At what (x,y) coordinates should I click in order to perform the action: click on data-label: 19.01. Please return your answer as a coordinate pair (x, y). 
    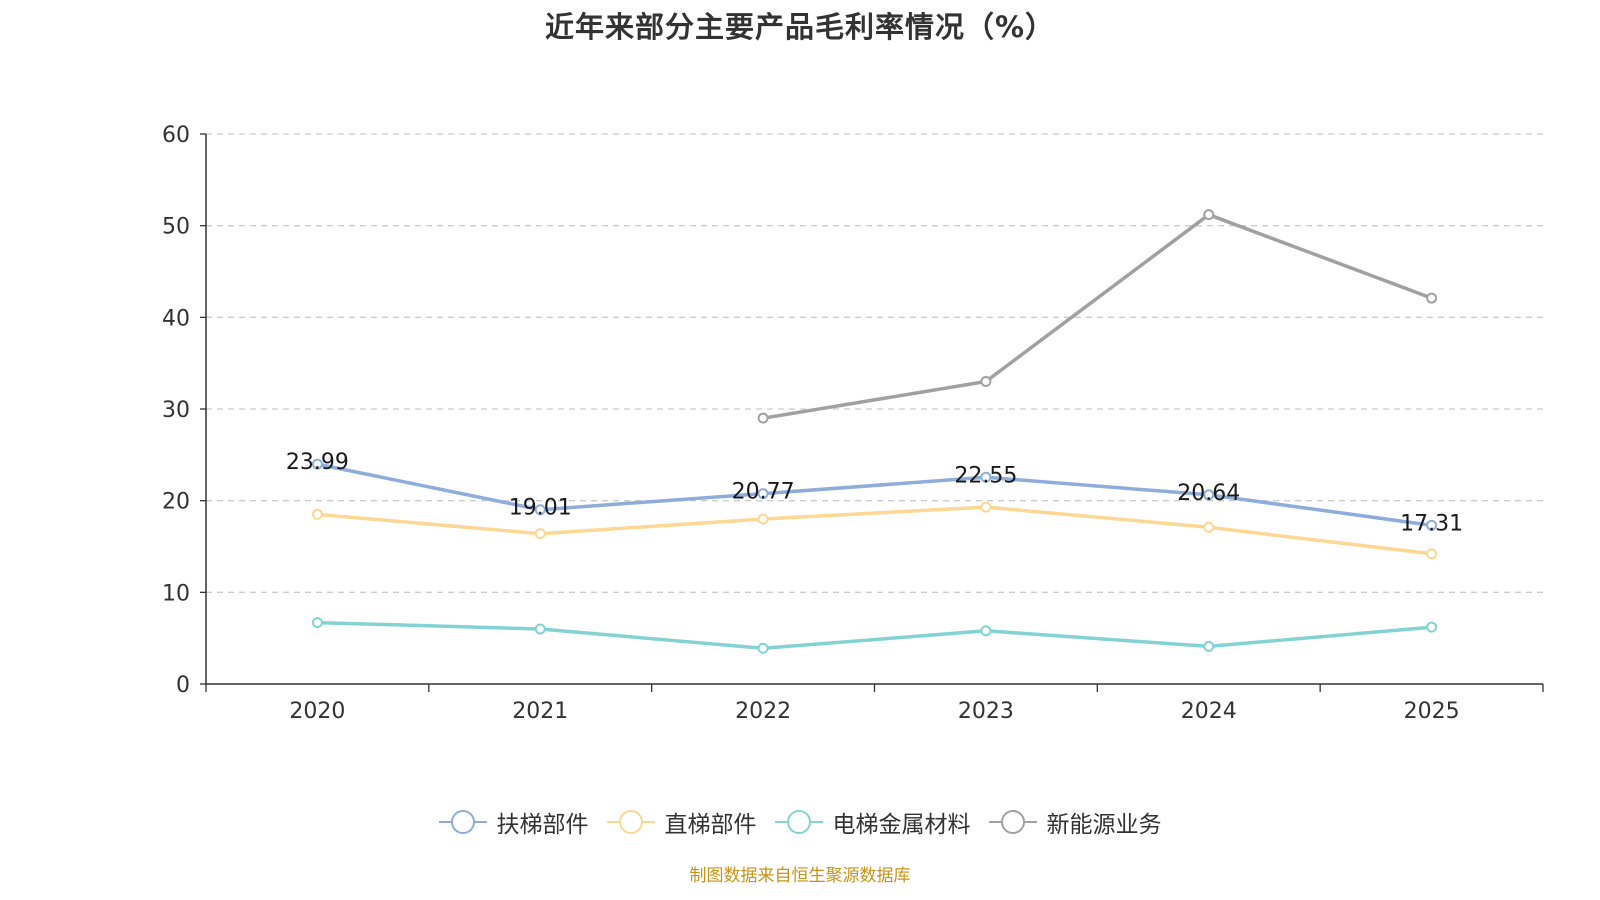
    Looking at the image, I should click on (540, 508).